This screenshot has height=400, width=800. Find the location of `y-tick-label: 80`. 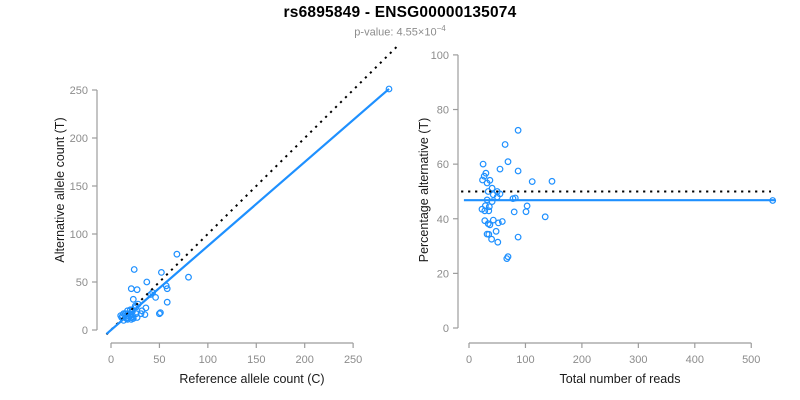

y-tick-label: 80 is located at coordinates (443, 111).